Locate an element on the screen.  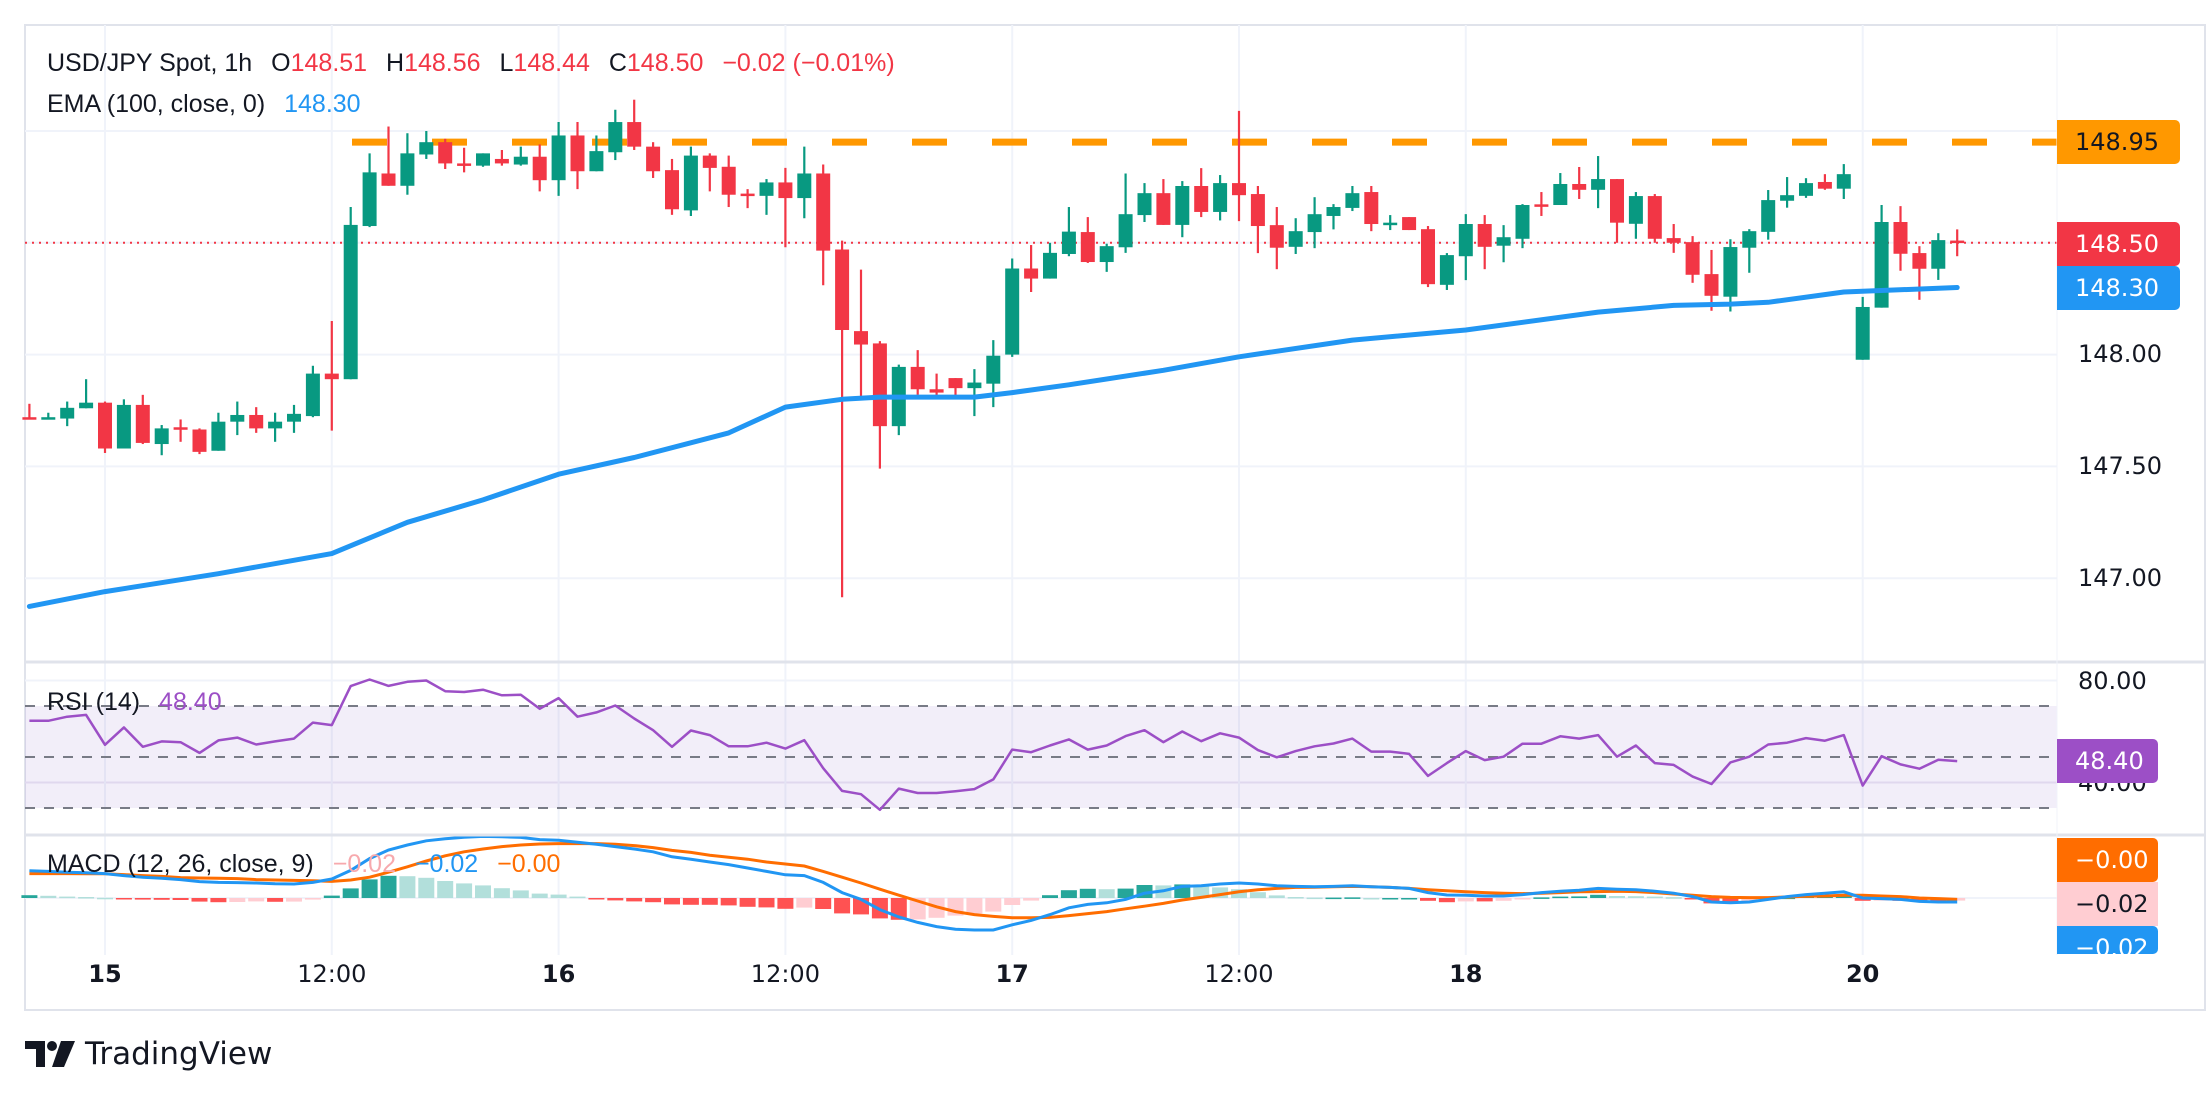
time-tick-label: 12:00 is located at coordinates (1239, 974).